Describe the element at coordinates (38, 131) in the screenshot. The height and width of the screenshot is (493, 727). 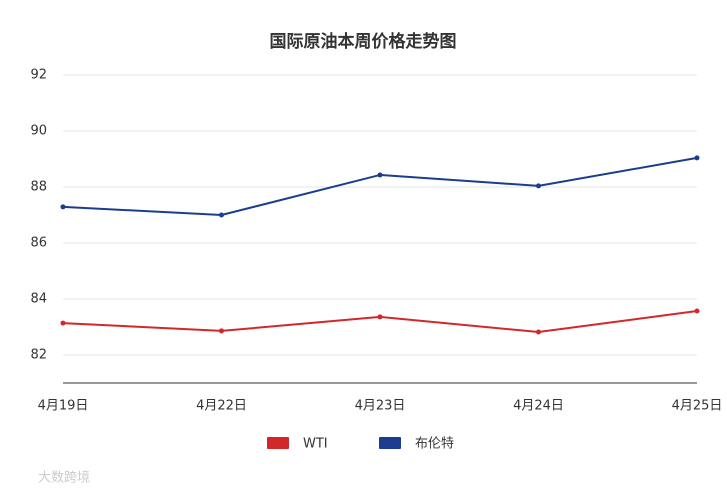
I see `y-tick-label: 90` at that location.